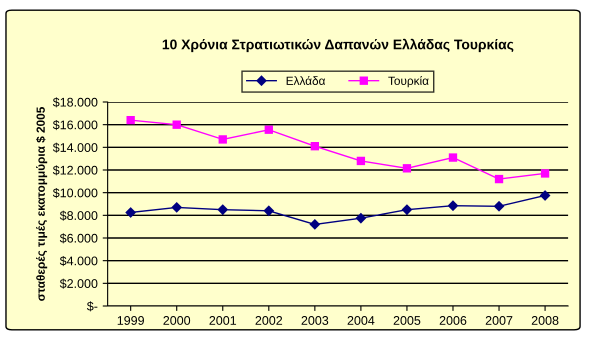 This screenshot has height=340, width=598. I want to click on x-tick-label: 2008, so click(545, 320).